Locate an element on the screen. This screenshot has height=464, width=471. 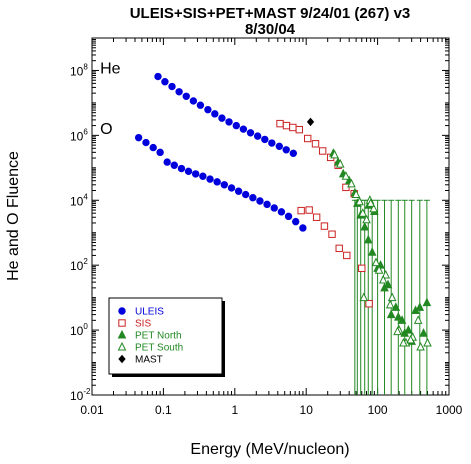
legend-shadow is located at coordinates (223, 339).